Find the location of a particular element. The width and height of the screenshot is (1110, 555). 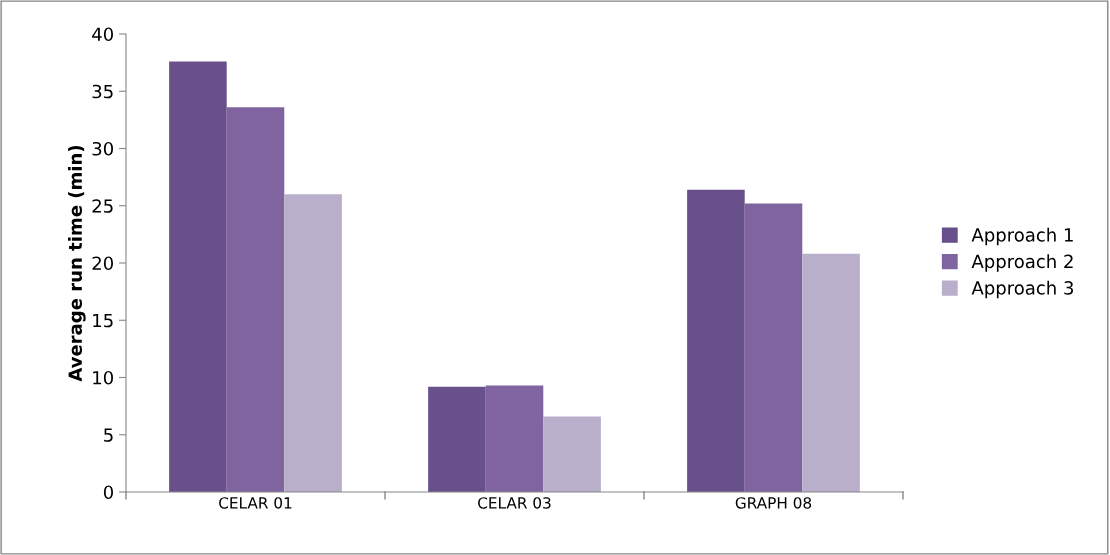

y-tick-label: 0 is located at coordinates (108, 492).